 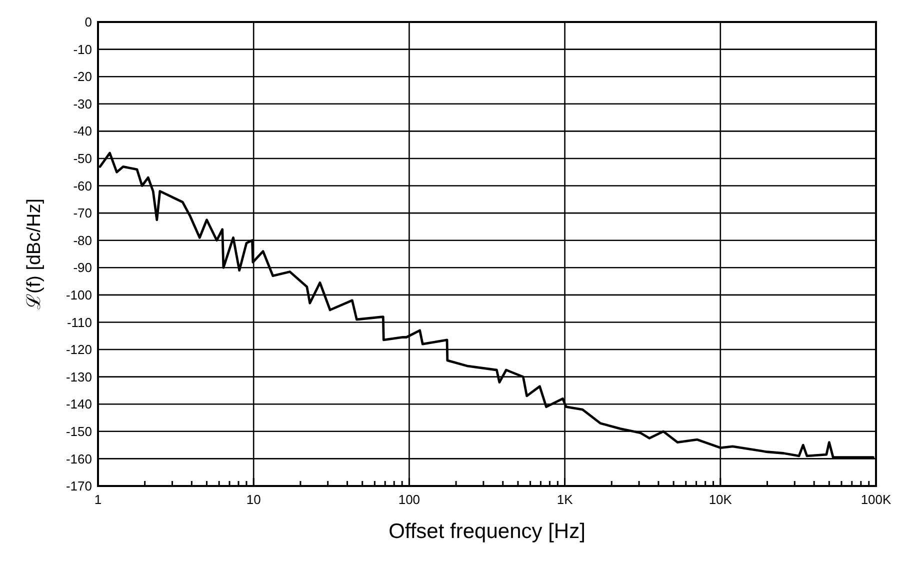 I want to click on x-tick-label: 100, so click(x=409, y=499).